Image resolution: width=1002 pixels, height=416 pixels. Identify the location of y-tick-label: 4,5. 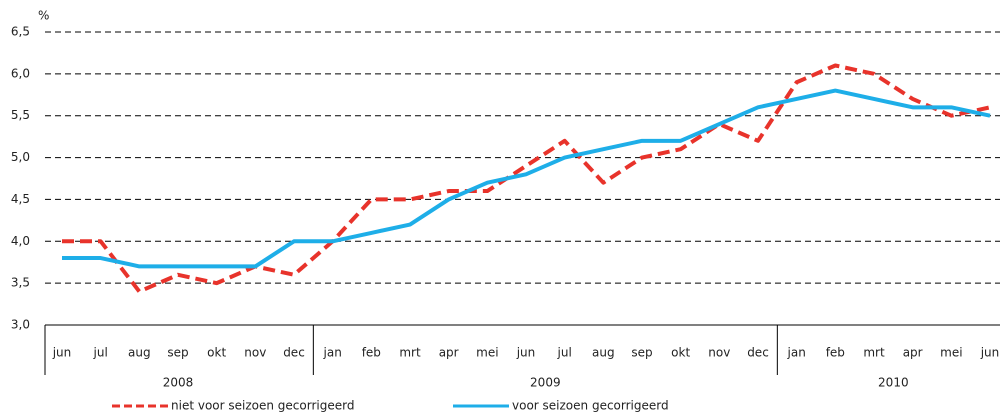
(20, 199).